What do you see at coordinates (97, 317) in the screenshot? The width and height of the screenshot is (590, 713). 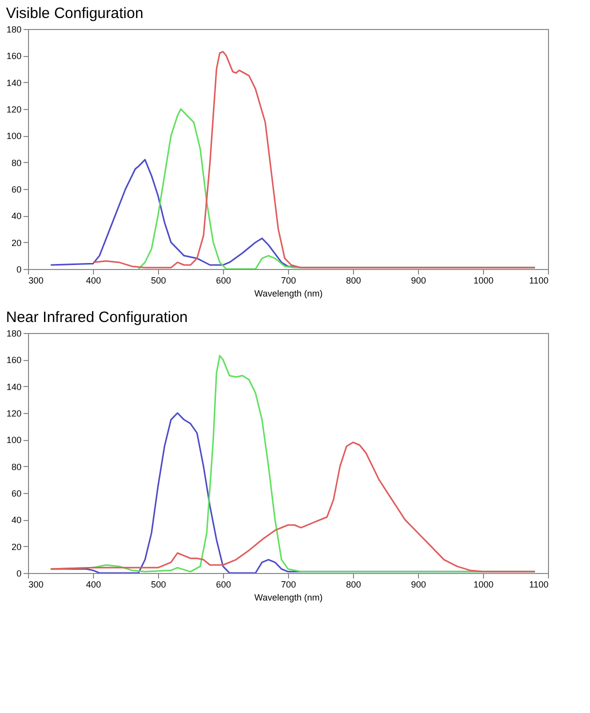 I see `chart-title: Near Infrared Configuration` at bounding box center [97, 317].